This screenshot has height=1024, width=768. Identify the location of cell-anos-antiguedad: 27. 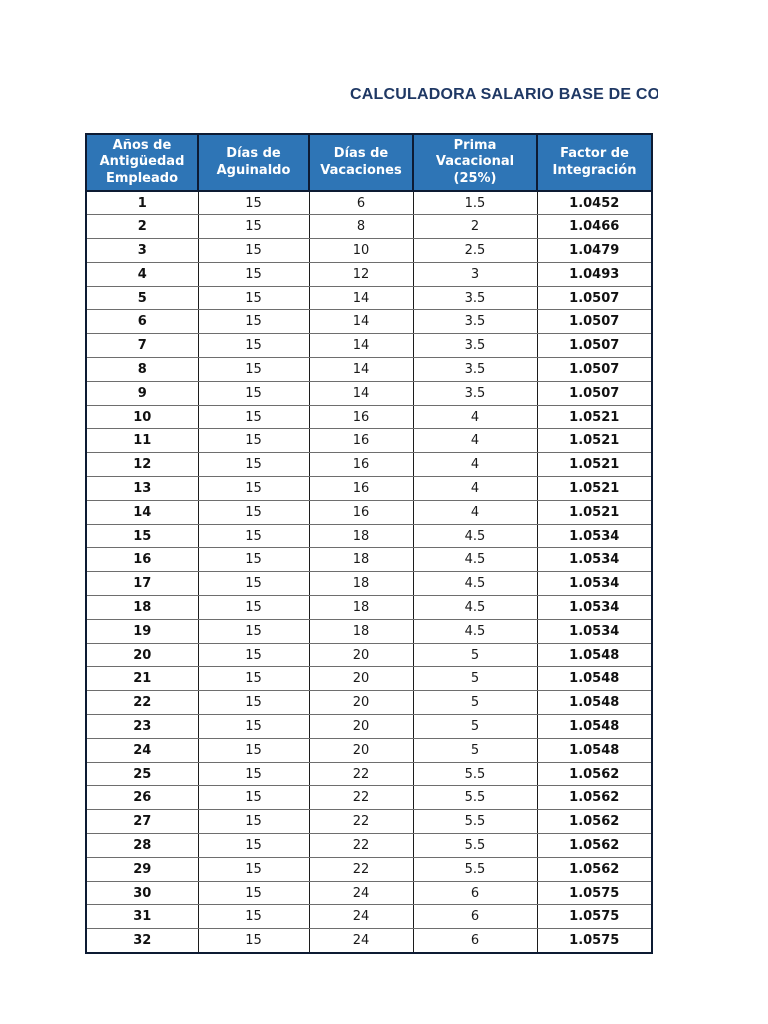
(142, 822).